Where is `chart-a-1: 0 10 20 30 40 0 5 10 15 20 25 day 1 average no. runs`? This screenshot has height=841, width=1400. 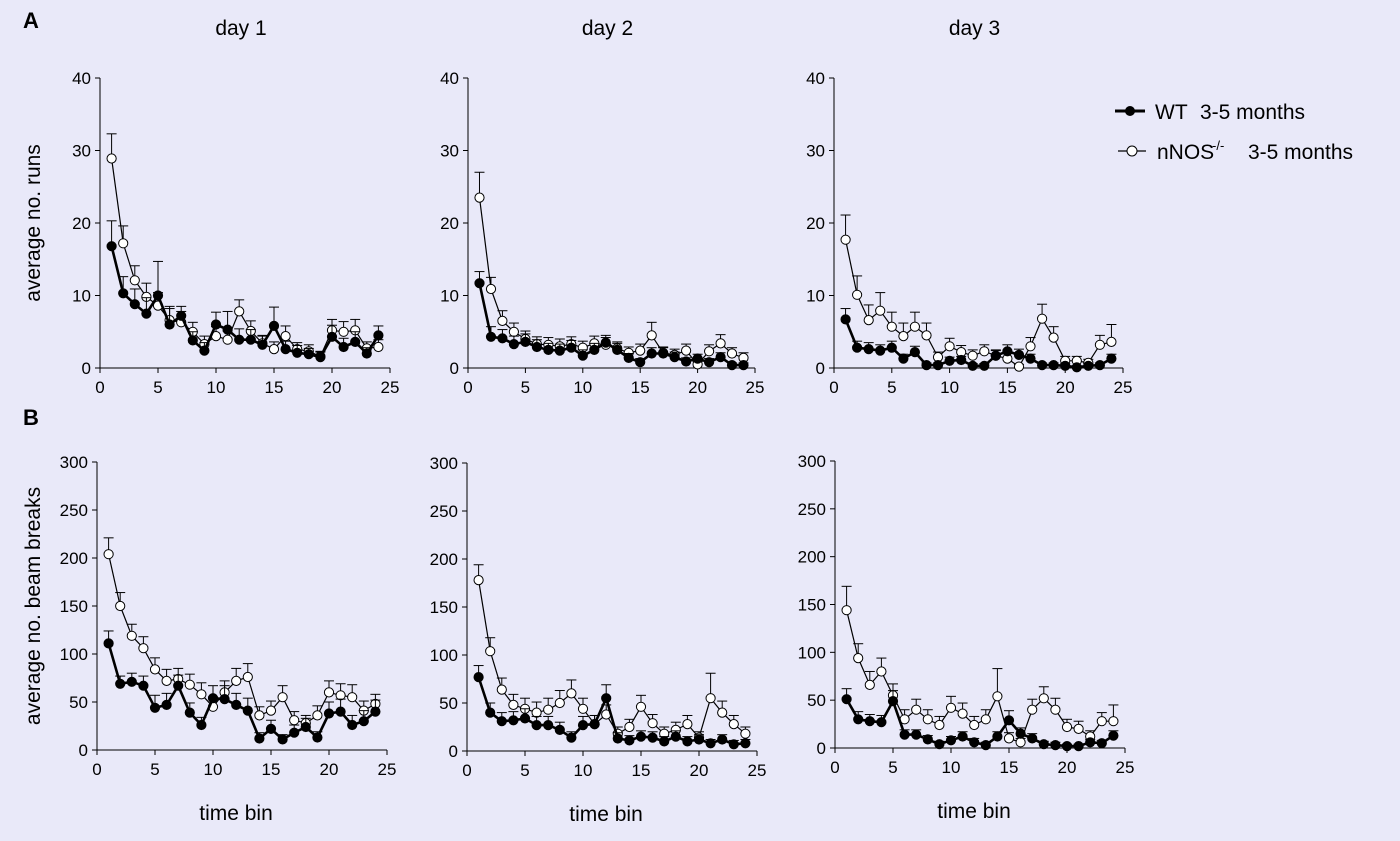
chart-a-1: 0 10 20 30 40 0 5 10 15 20 25 day 1 average no. runs is located at coordinates (210, 207).